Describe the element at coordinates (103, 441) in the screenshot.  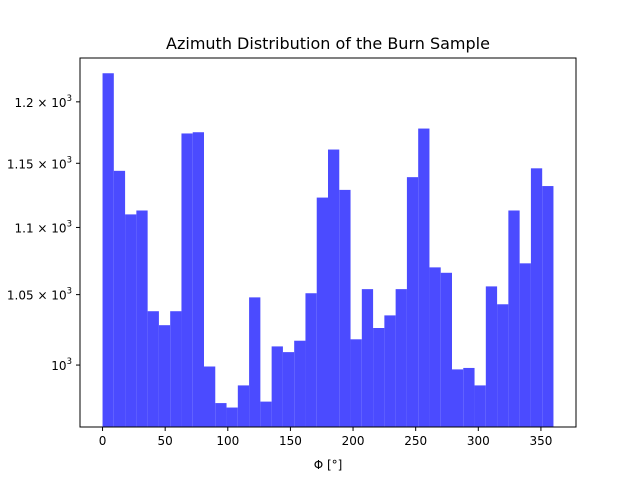
I see `x-tick-label: 0` at that location.